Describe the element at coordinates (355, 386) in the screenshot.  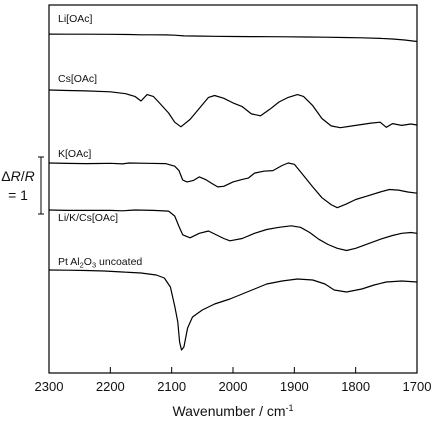
I see `x-tick-label-1800: 1800` at that location.